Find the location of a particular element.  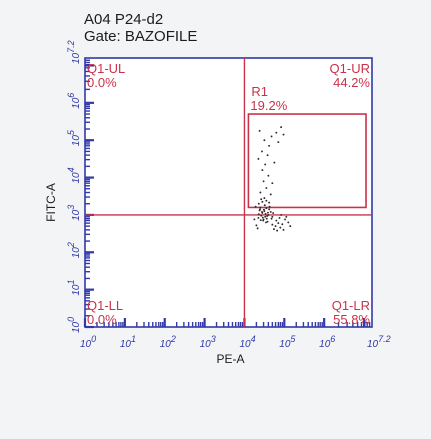

x-tick-label: 10³ is located at coordinates (208, 342).